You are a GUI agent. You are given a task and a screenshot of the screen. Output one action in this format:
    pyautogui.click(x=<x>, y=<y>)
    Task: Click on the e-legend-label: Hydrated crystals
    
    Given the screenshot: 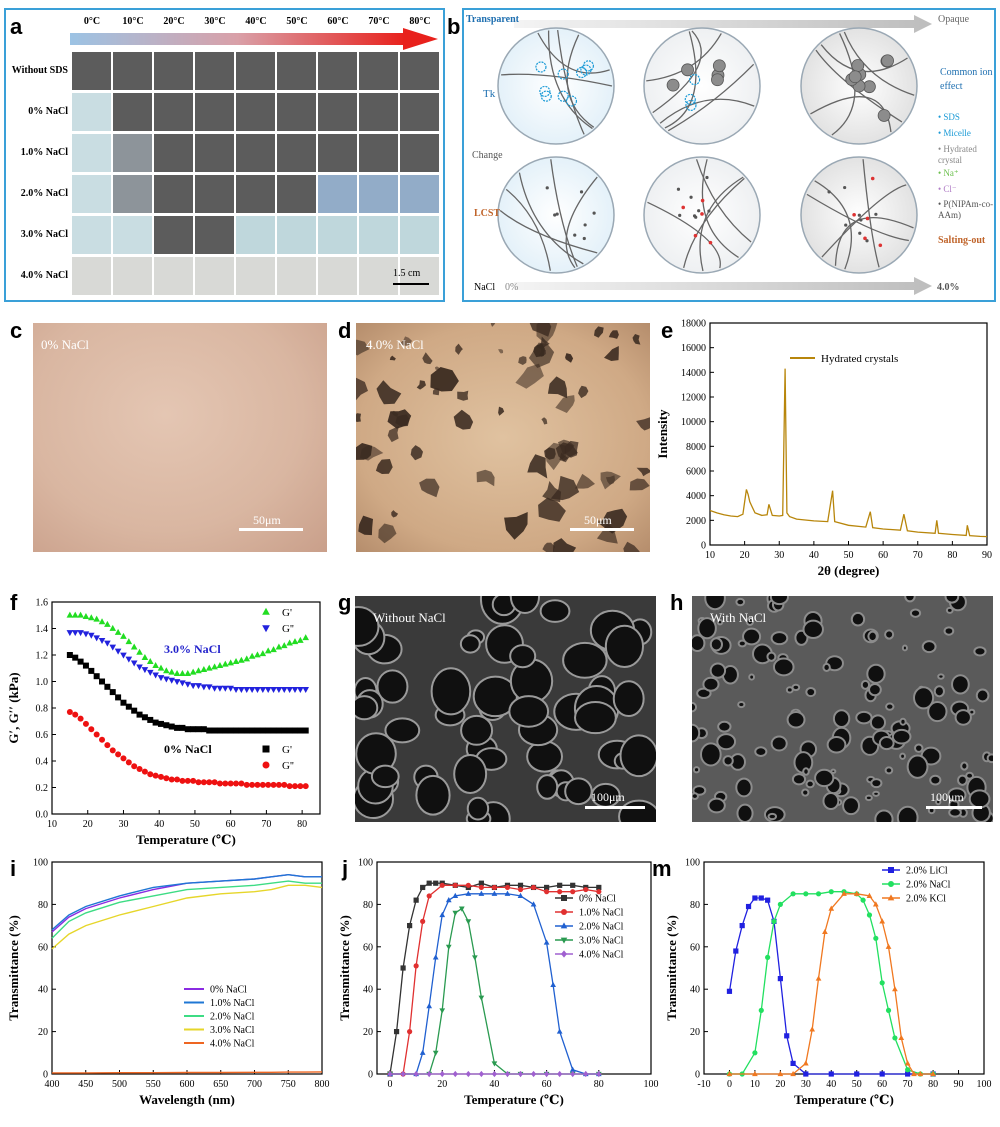 What is the action you would take?
    pyautogui.click(x=859, y=359)
    